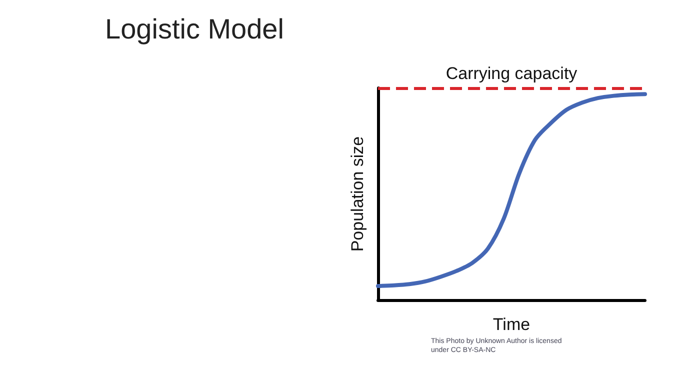  Describe the element at coordinates (357, 194) in the screenshot. I see `y-axis-title: Population size` at that location.